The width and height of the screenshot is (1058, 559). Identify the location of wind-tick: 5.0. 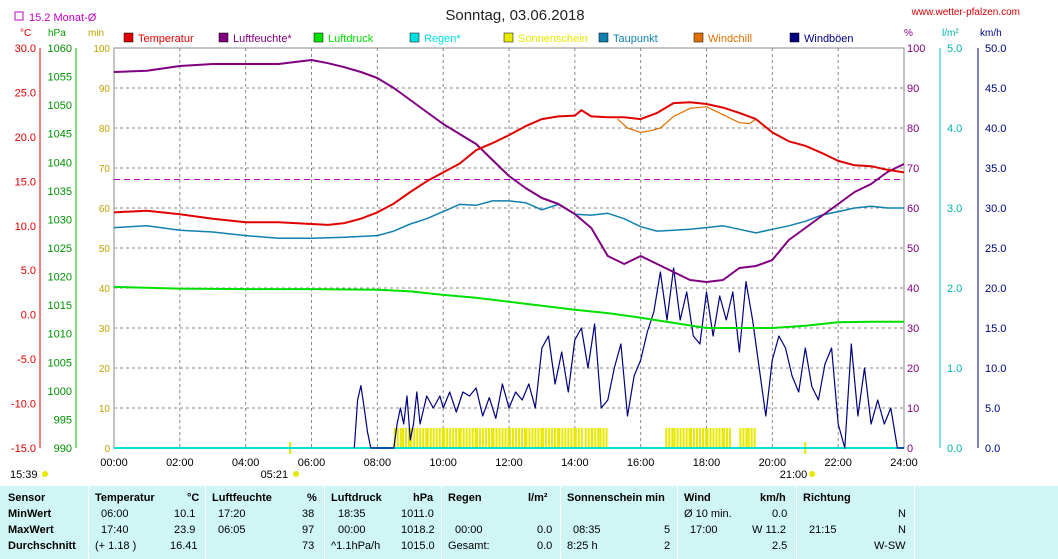
(992, 409).